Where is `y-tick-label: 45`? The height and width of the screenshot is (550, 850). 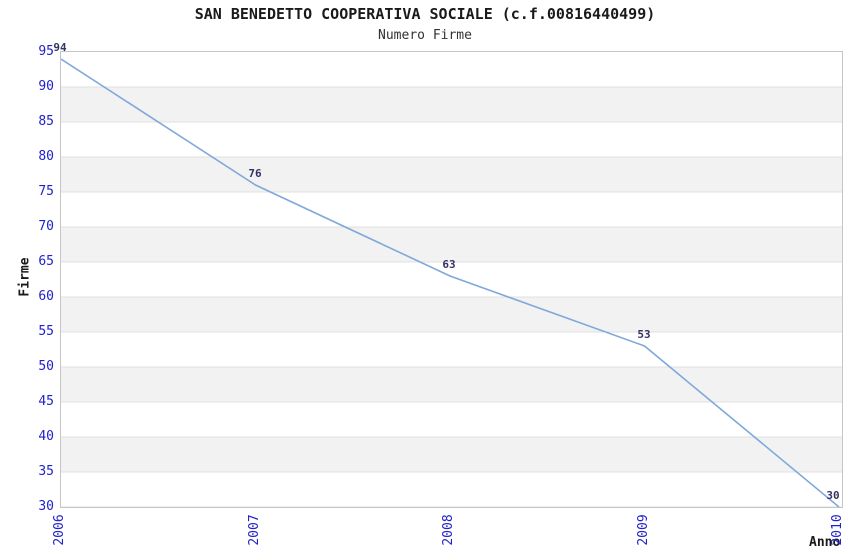 y-tick-label: 45 is located at coordinates (46, 401).